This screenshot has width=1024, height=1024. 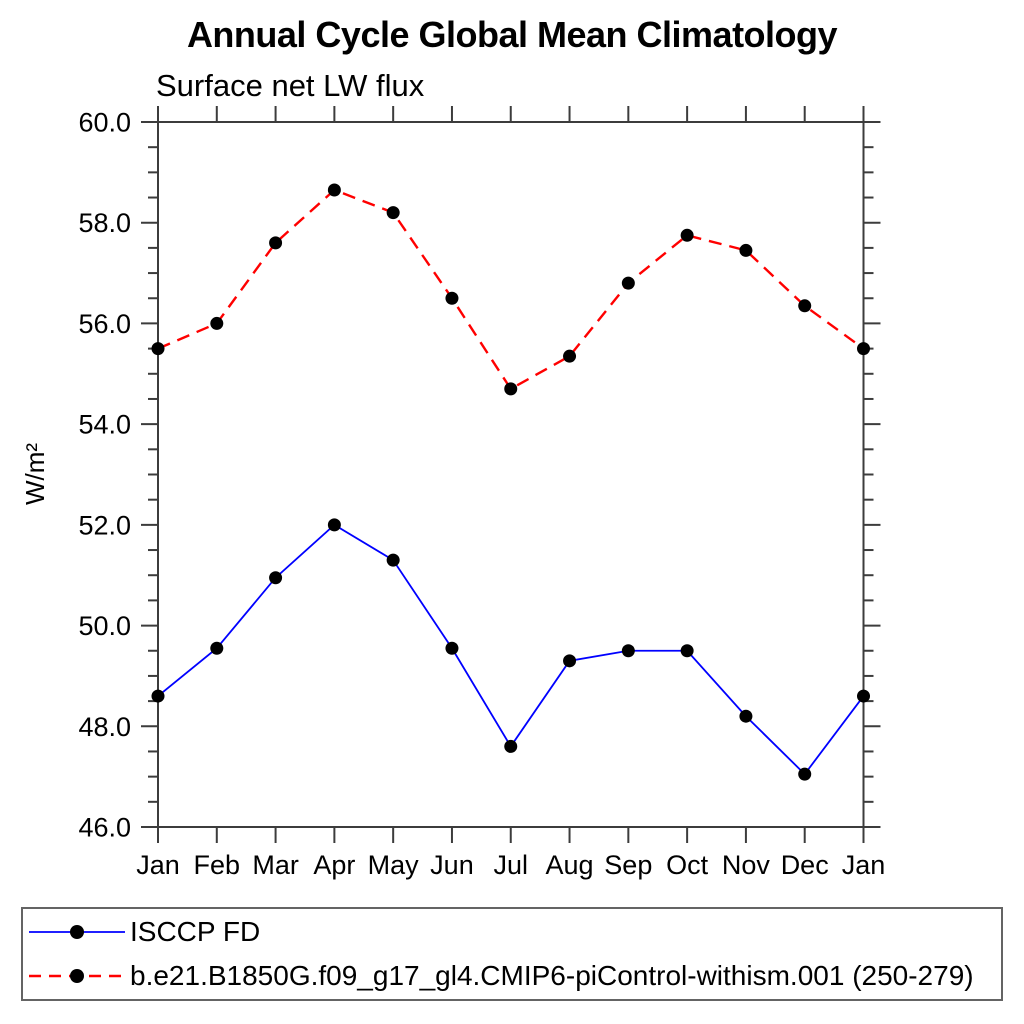 I want to click on x-tick-label: Oct, so click(x=687, y=865).